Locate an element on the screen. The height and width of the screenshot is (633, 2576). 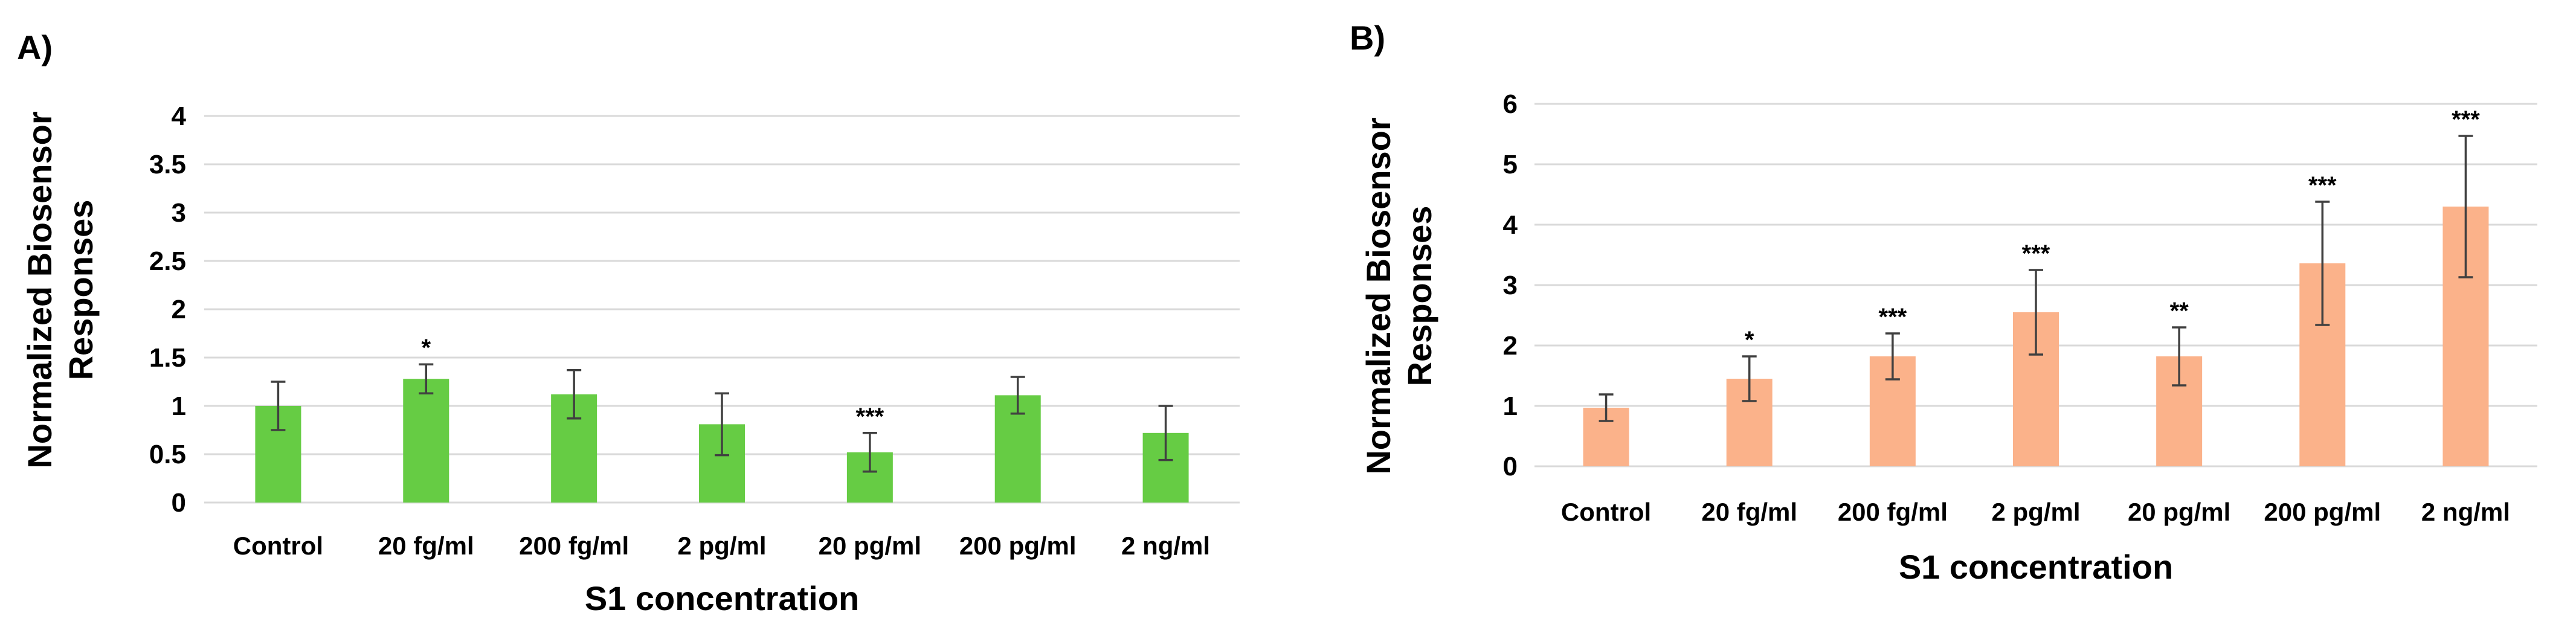
y-tick-label: 1.5 is located at coordinates (167, 358).